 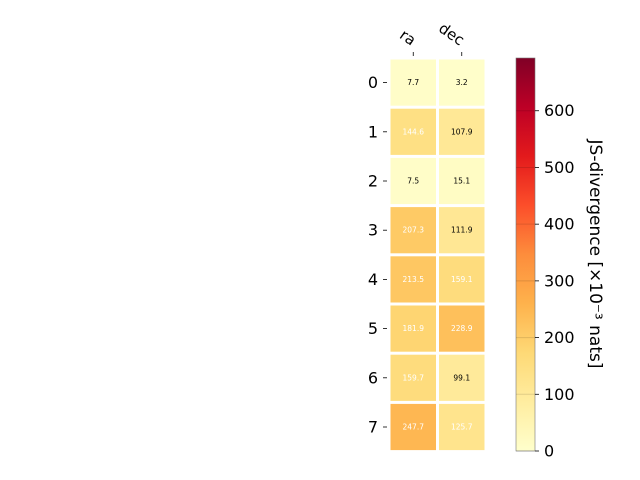 I want to click on heatmap-cell-r7-ra, so click(x=413, y=427).